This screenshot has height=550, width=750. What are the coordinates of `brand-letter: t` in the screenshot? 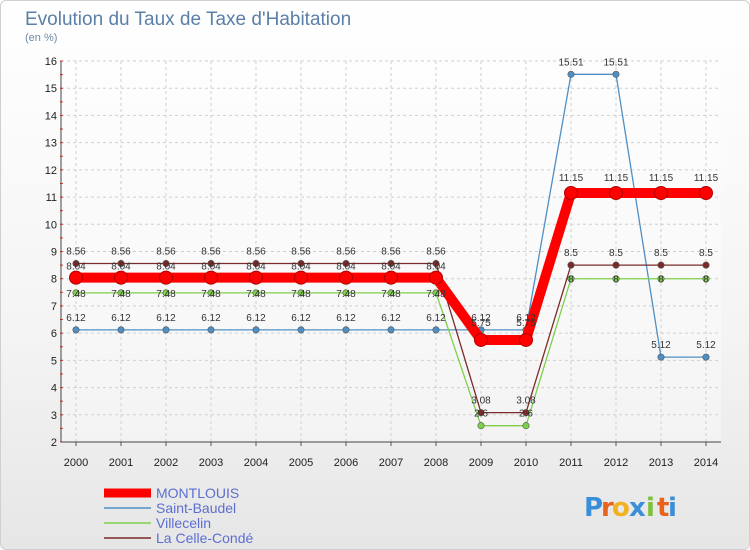 It's located at (663, 508).